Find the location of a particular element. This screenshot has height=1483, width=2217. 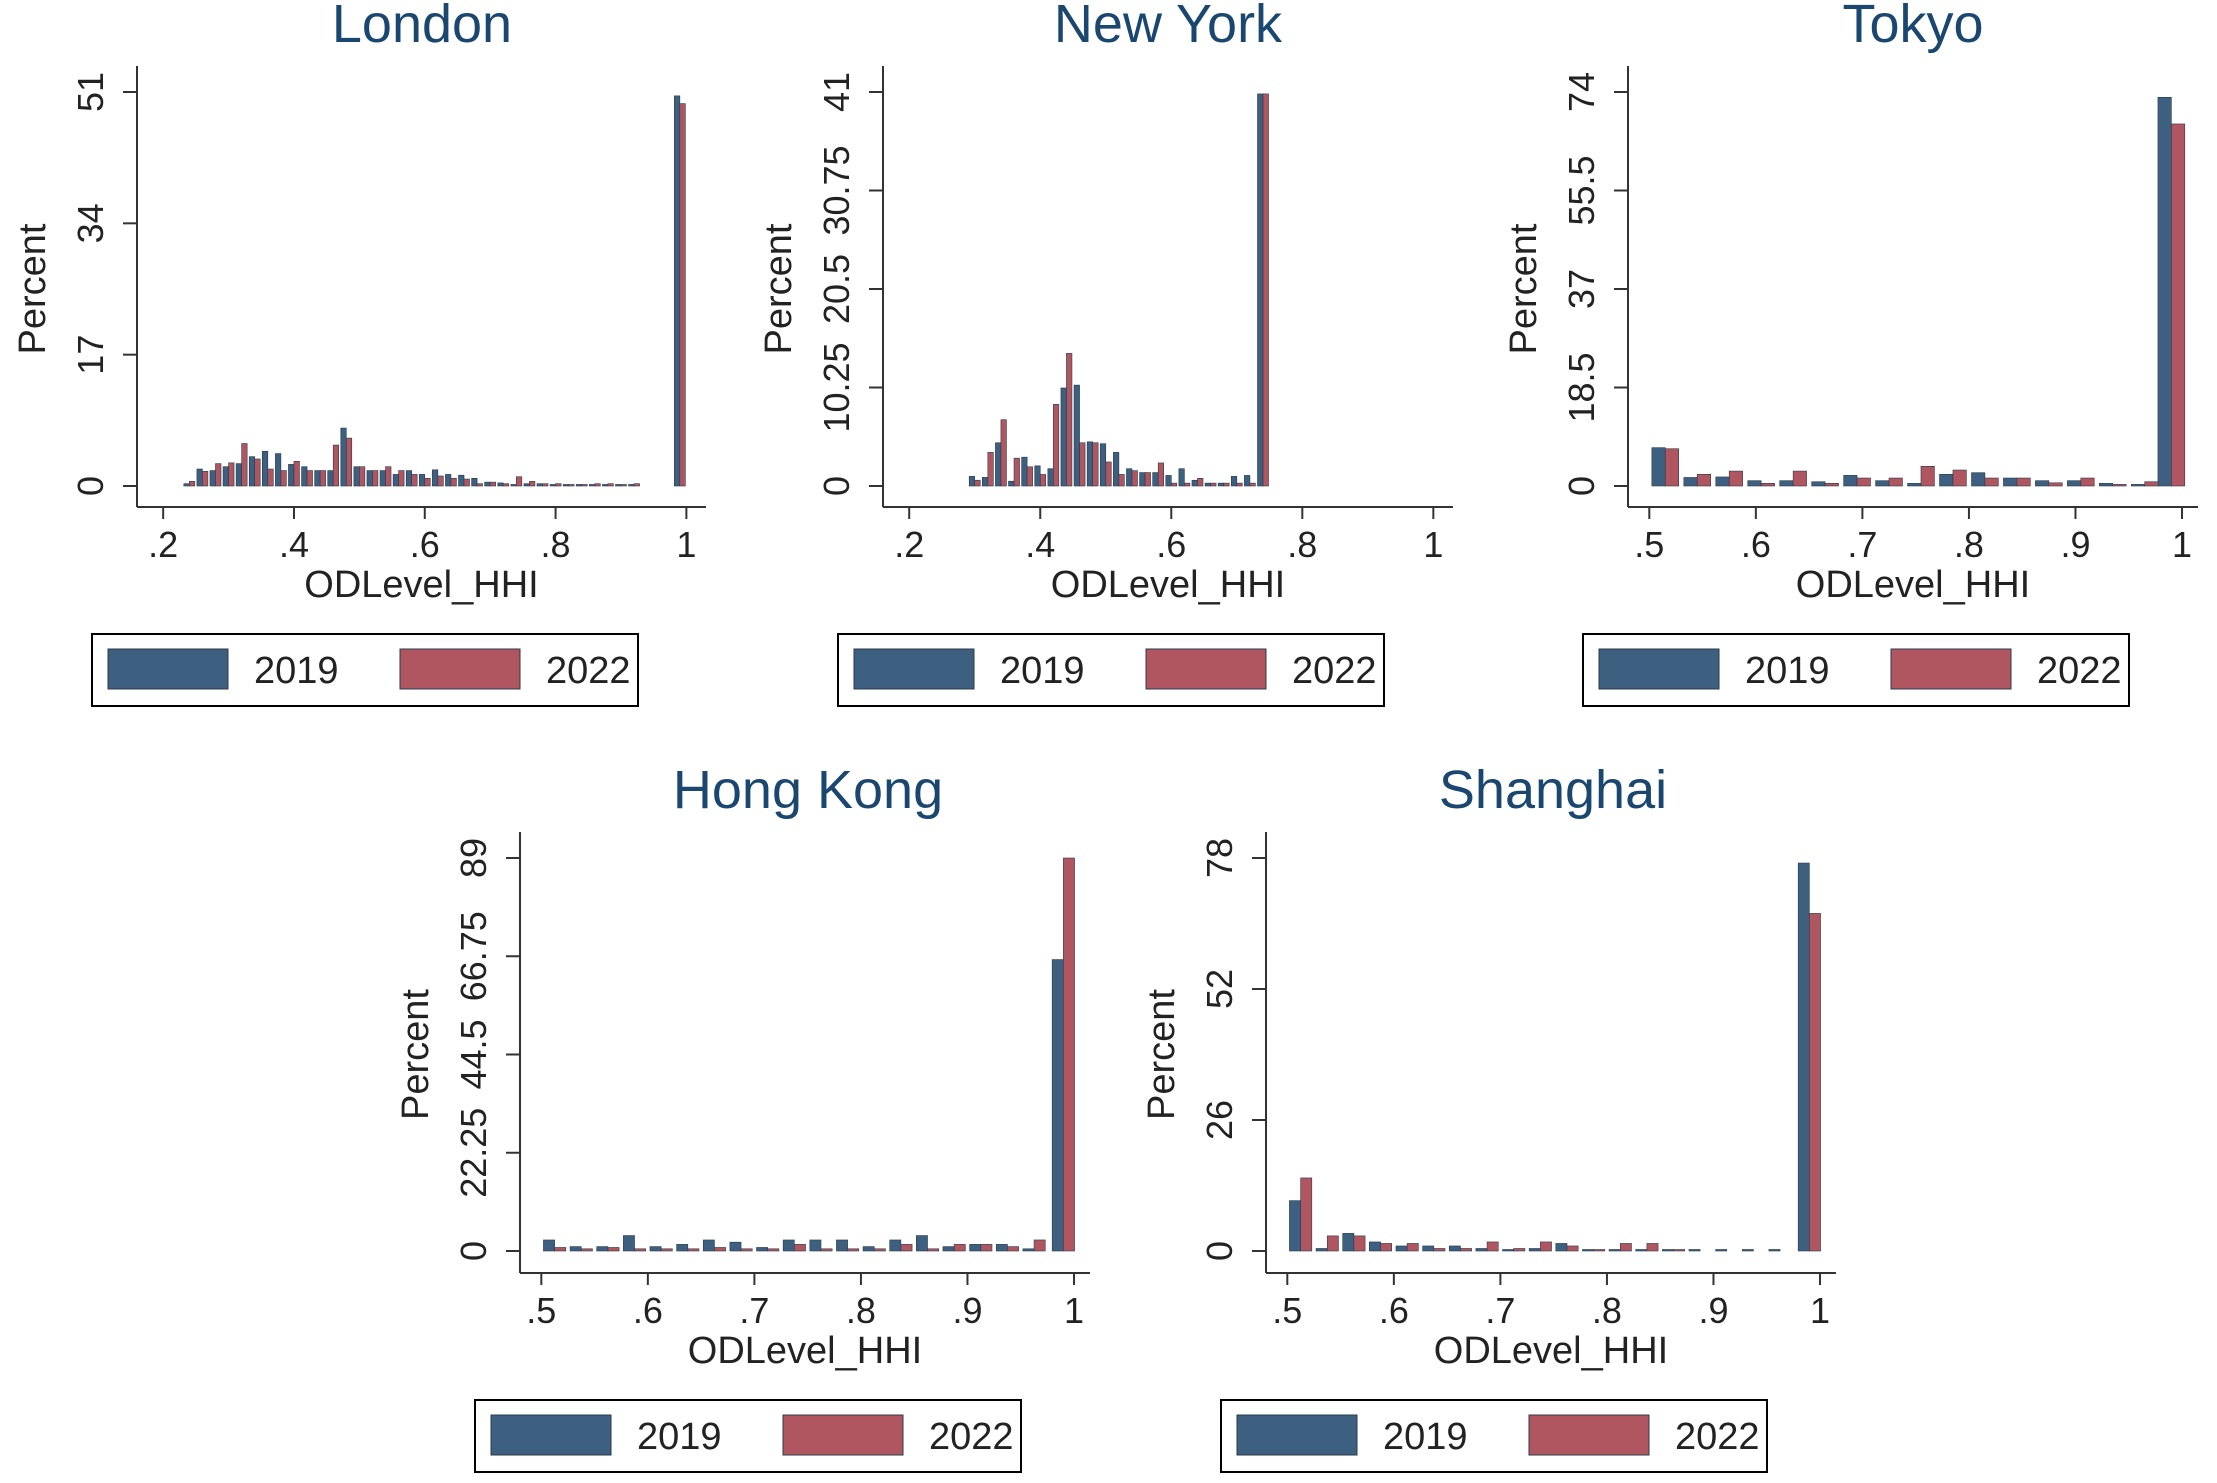

y-tick-label: 26 is located at coordinates (1219, 1120).